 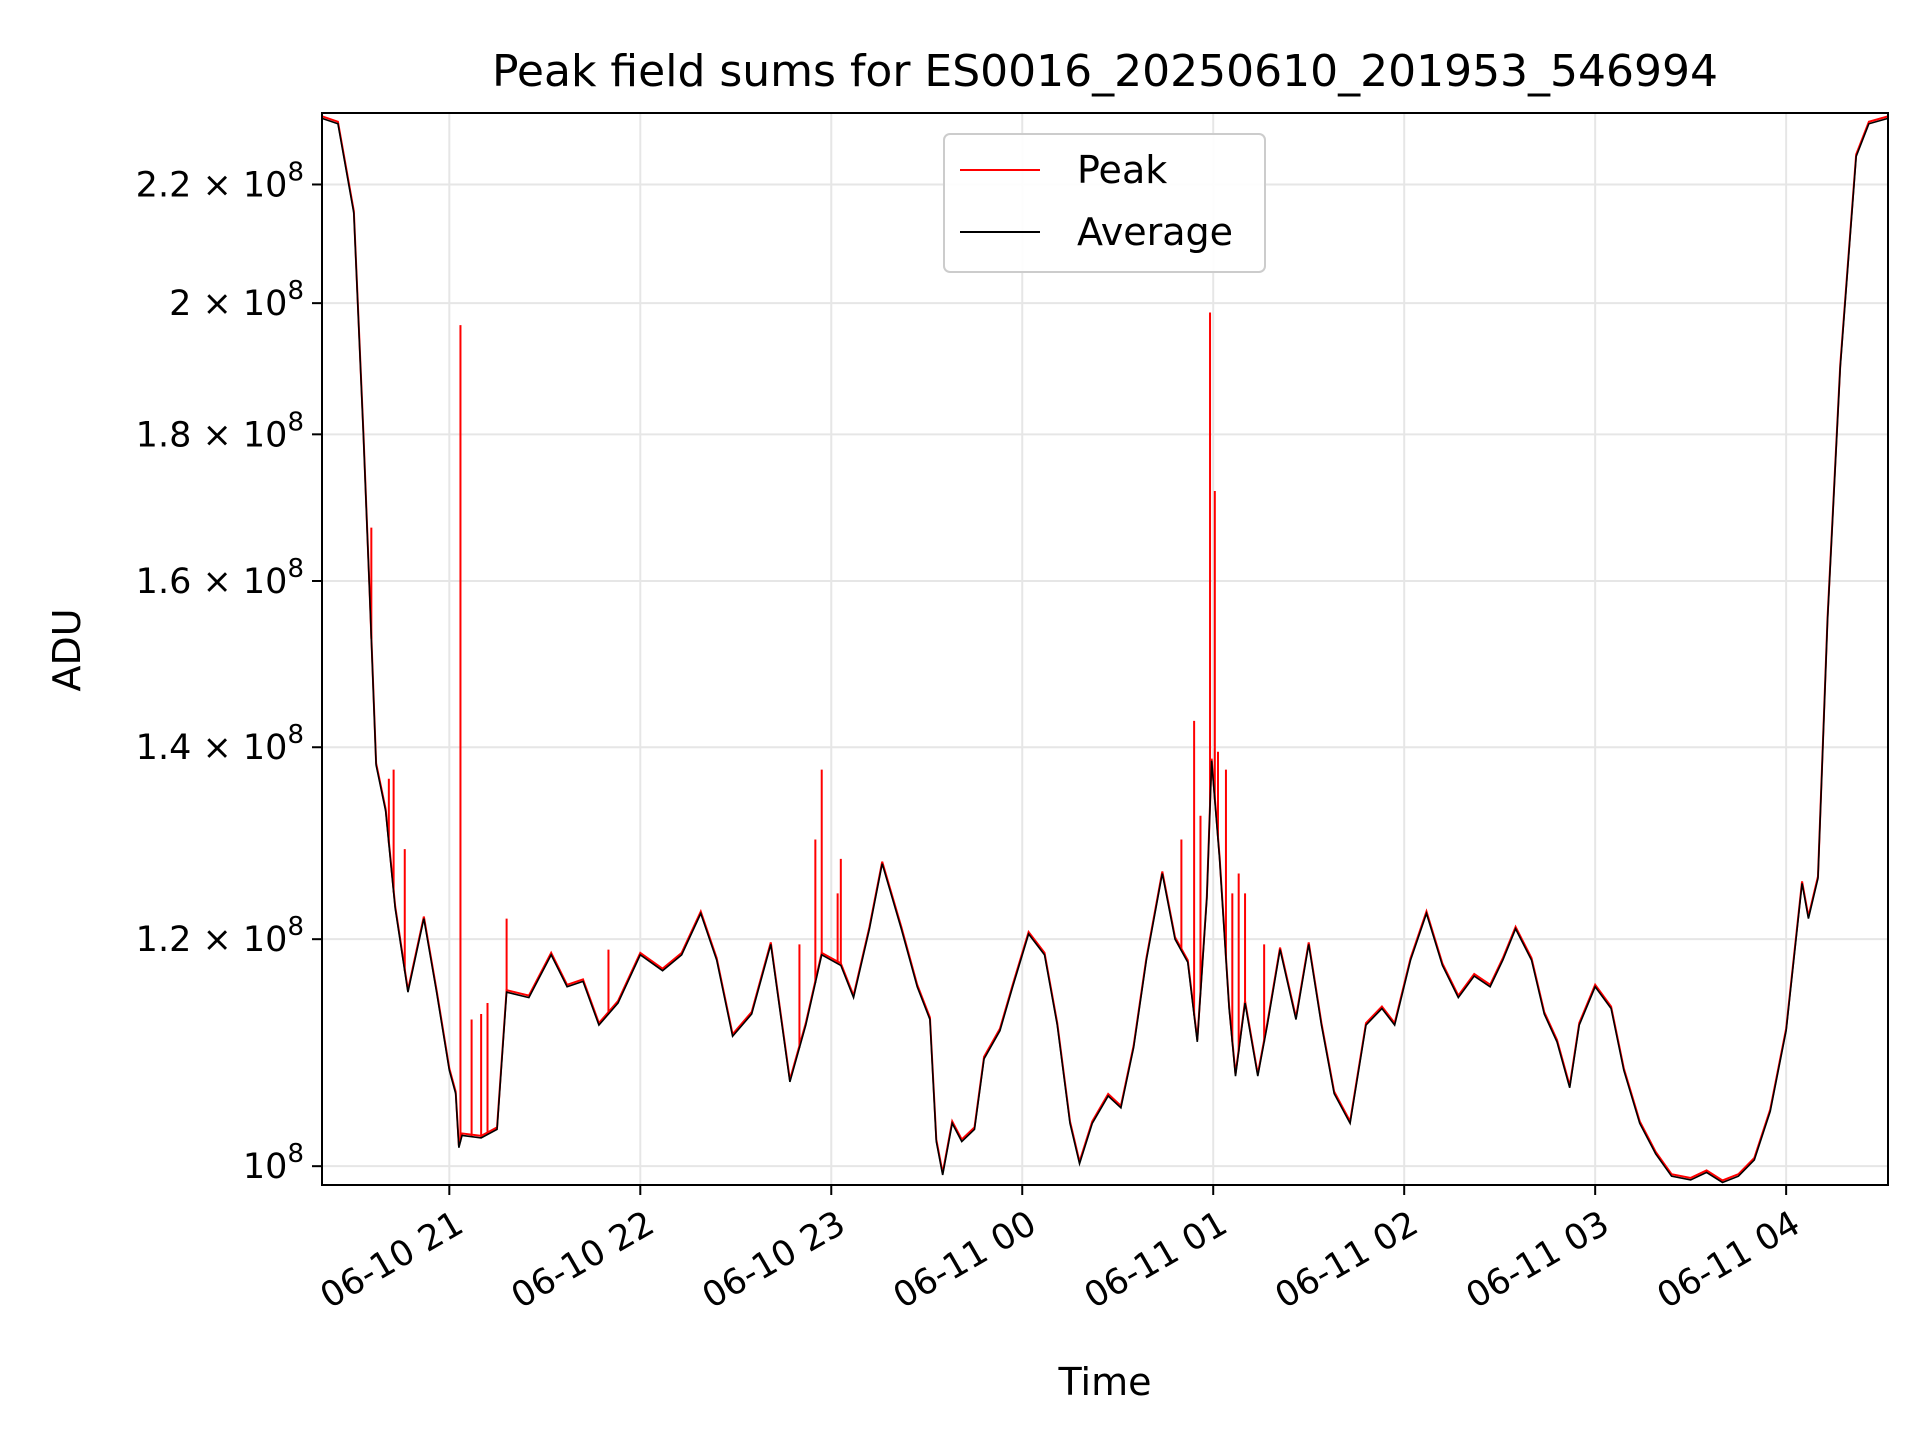 What do you see at coordinates (220, 431) in the screenshot?
I see `y-tick-label: 1.8 × 108` at bounding box center [220, 431].